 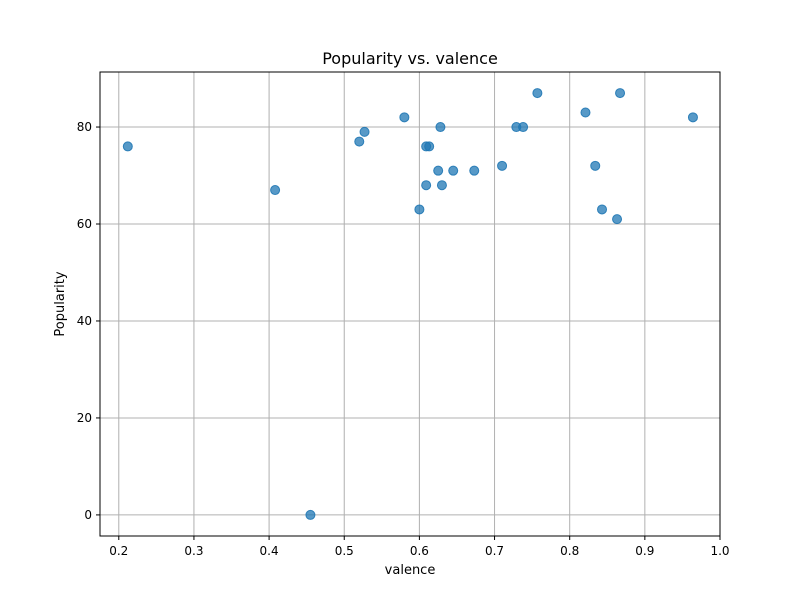 What do you see at coordinates (419, 551) in the screenshot?
I see `x-tick-label: 0.6` at bounding box center [419, 551].